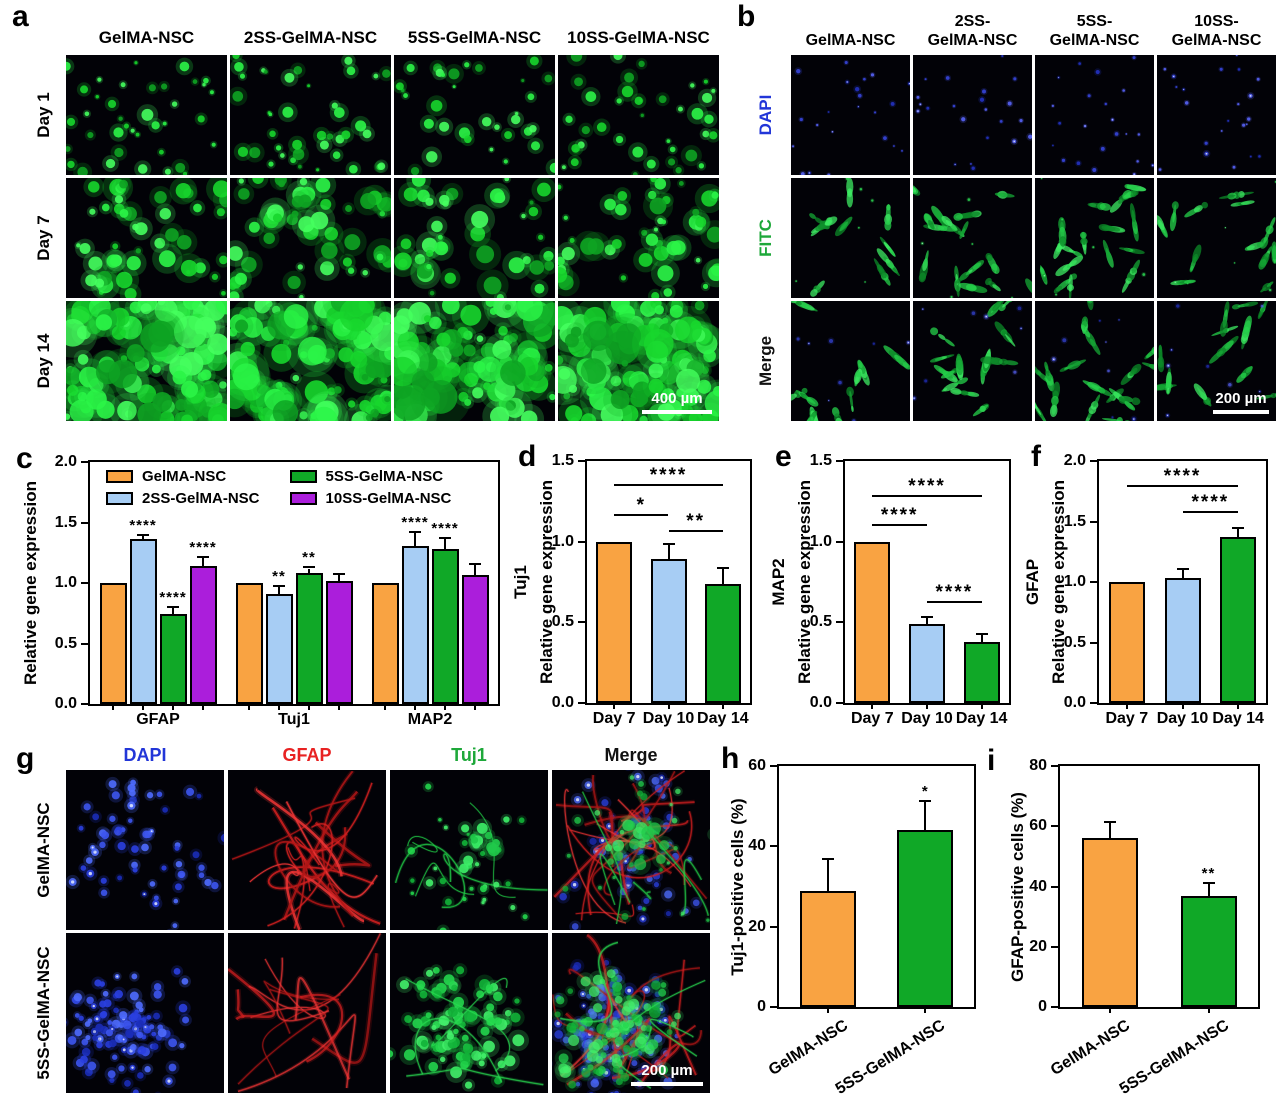 This screenshot has width=1280, height=1108. What do you see at coordinates (279, 648) in the screenshot?
I see `chart-c-bar-Tuj1-2SS-GelMA-NSC` at bounding box center [279, 648].